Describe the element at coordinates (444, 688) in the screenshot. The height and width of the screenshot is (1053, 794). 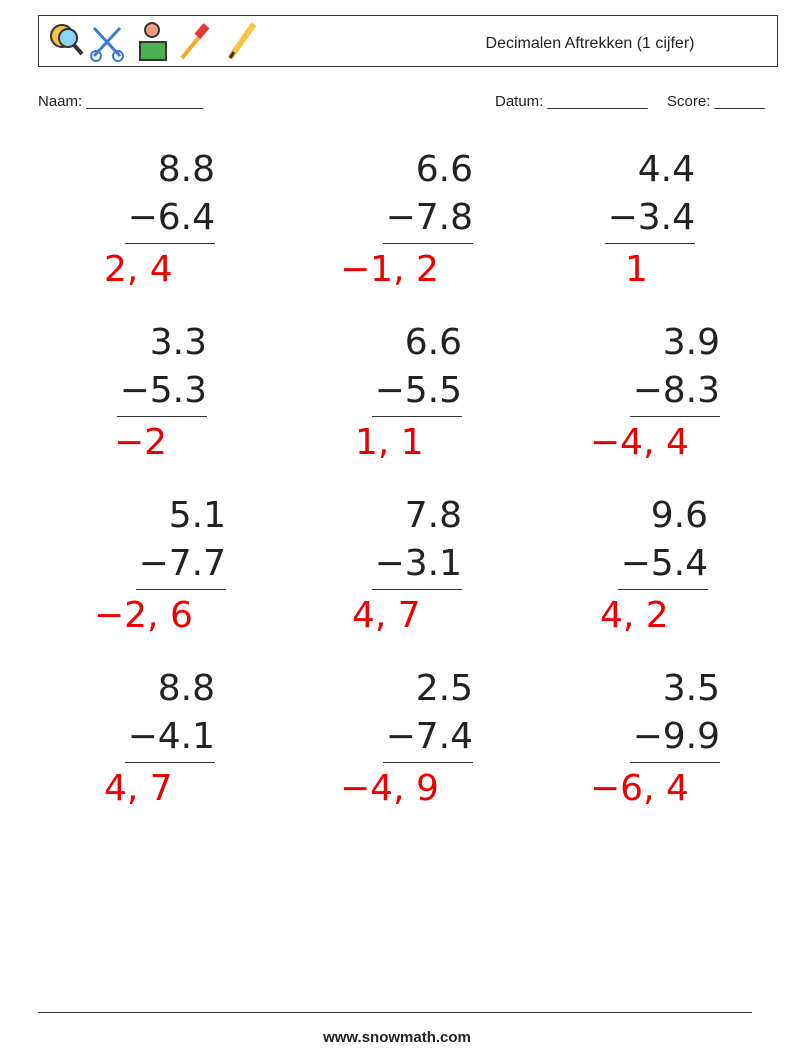
I see `top-number: 2.5` at that location.